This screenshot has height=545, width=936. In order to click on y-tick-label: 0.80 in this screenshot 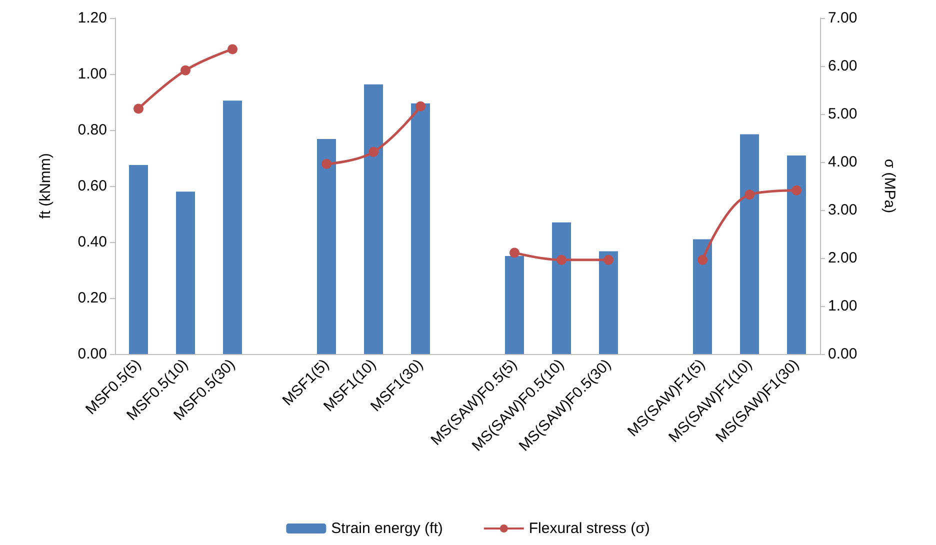, I will do `click(92, 130)`.